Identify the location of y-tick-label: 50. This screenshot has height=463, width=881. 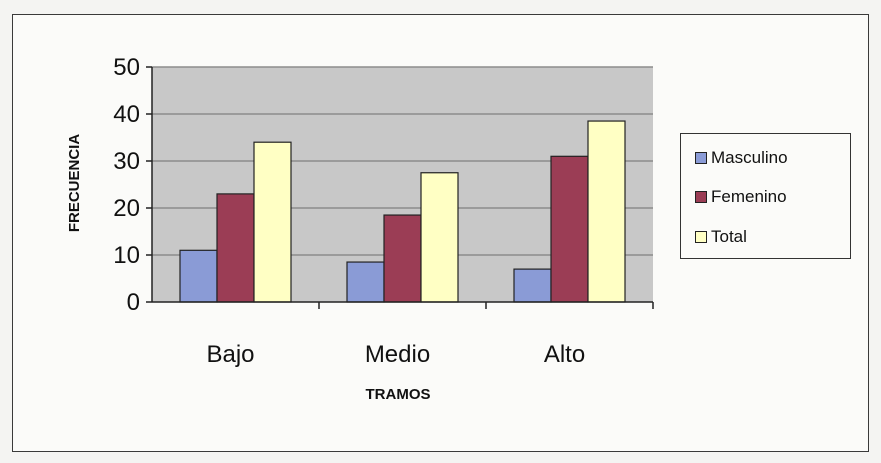
(126, 67).